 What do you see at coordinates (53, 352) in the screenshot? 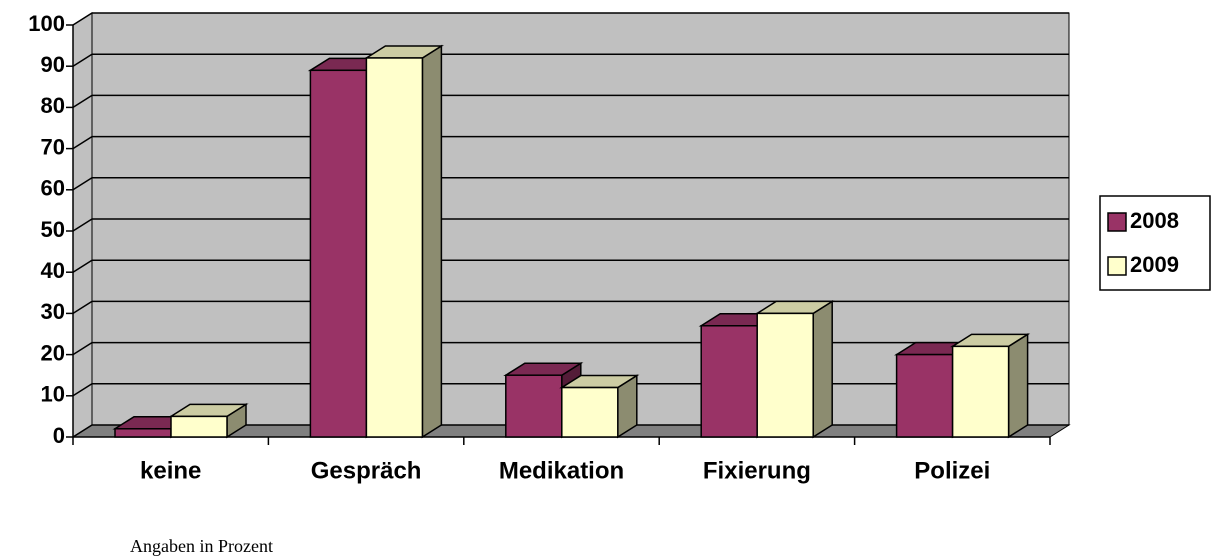
I see `y-tick-label: 20` at bounding box center [53, 352].